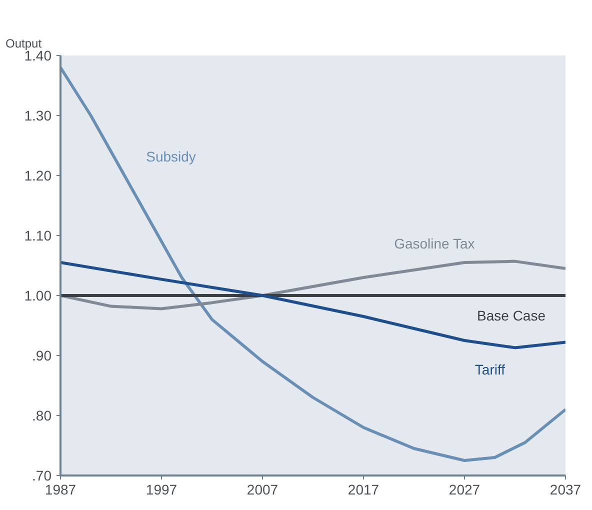 Image resolution: width=592 pixels, height=510 pixels. I want to click on series-label: Gasoline Tax, so click(434, 243).